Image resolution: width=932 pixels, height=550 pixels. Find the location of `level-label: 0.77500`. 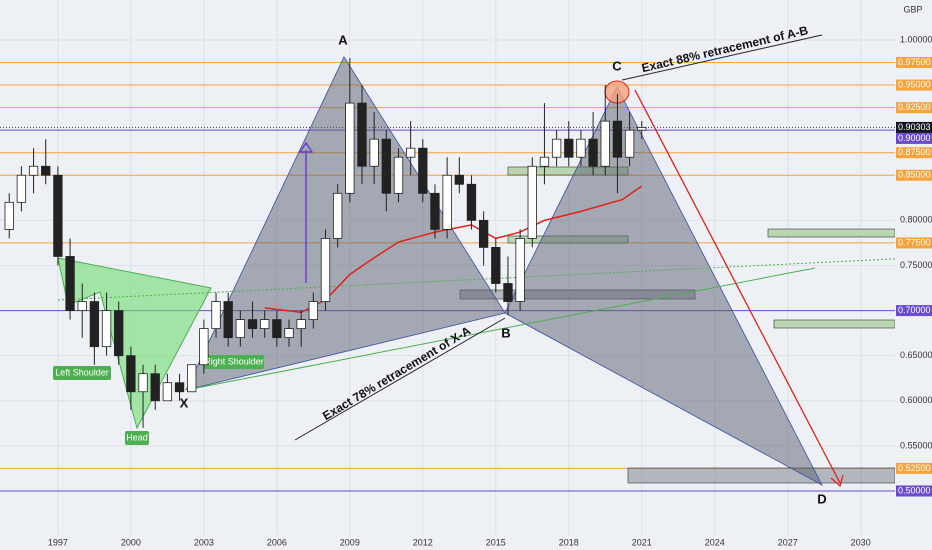

level-label: 0.77500 is located at coordinates (914, 242).